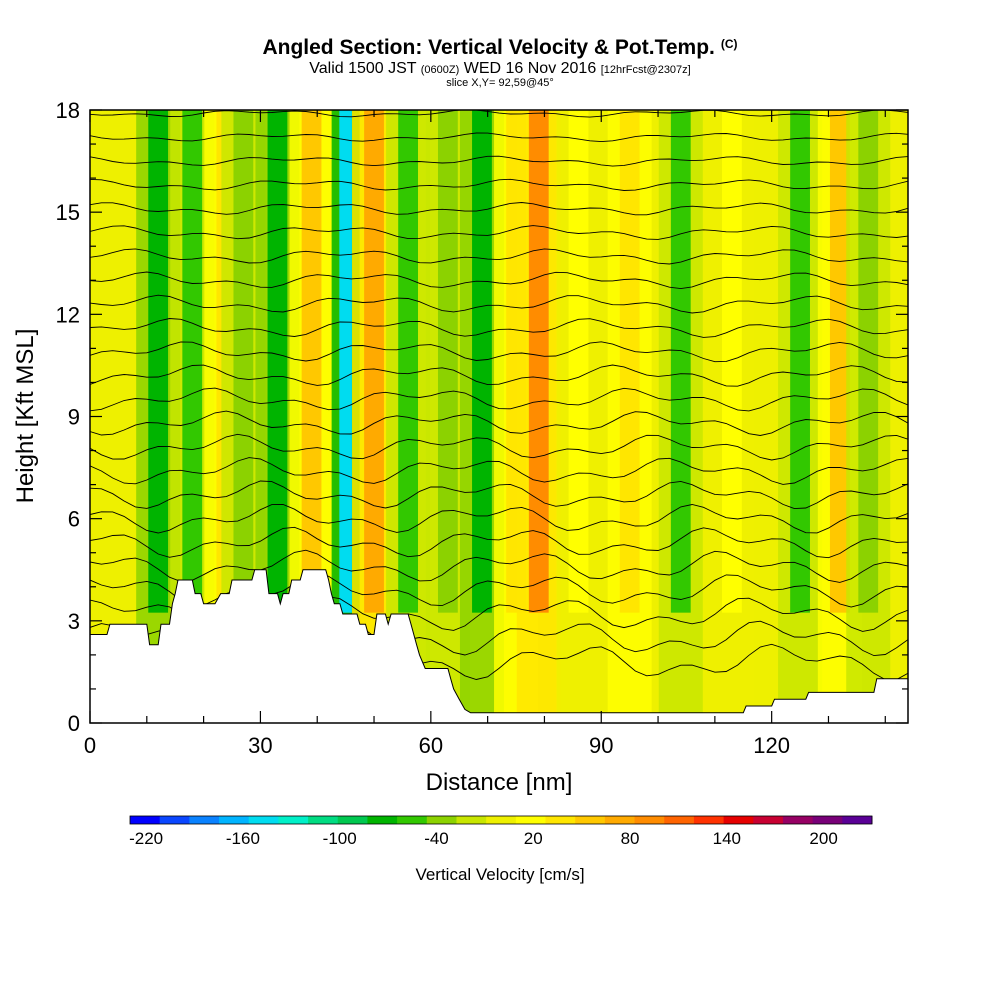 Image resolution: width=1000 pixels, height=1000 pixels. What do you see at coordinates (74, 417) in the screenshot?
I see `y-tick-label: 9` at bounding box center [74, 417].